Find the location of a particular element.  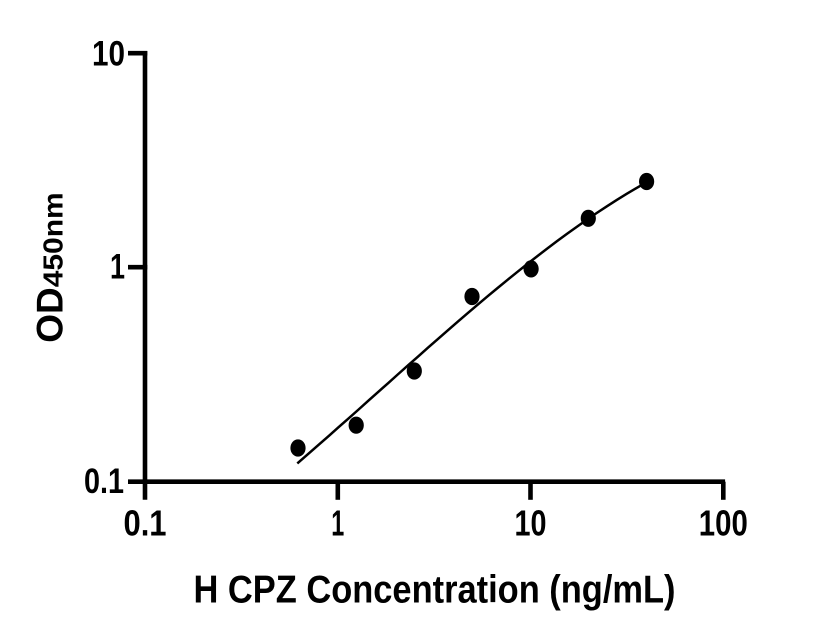

svg-text: 100 is located at coordinates (723, 523).